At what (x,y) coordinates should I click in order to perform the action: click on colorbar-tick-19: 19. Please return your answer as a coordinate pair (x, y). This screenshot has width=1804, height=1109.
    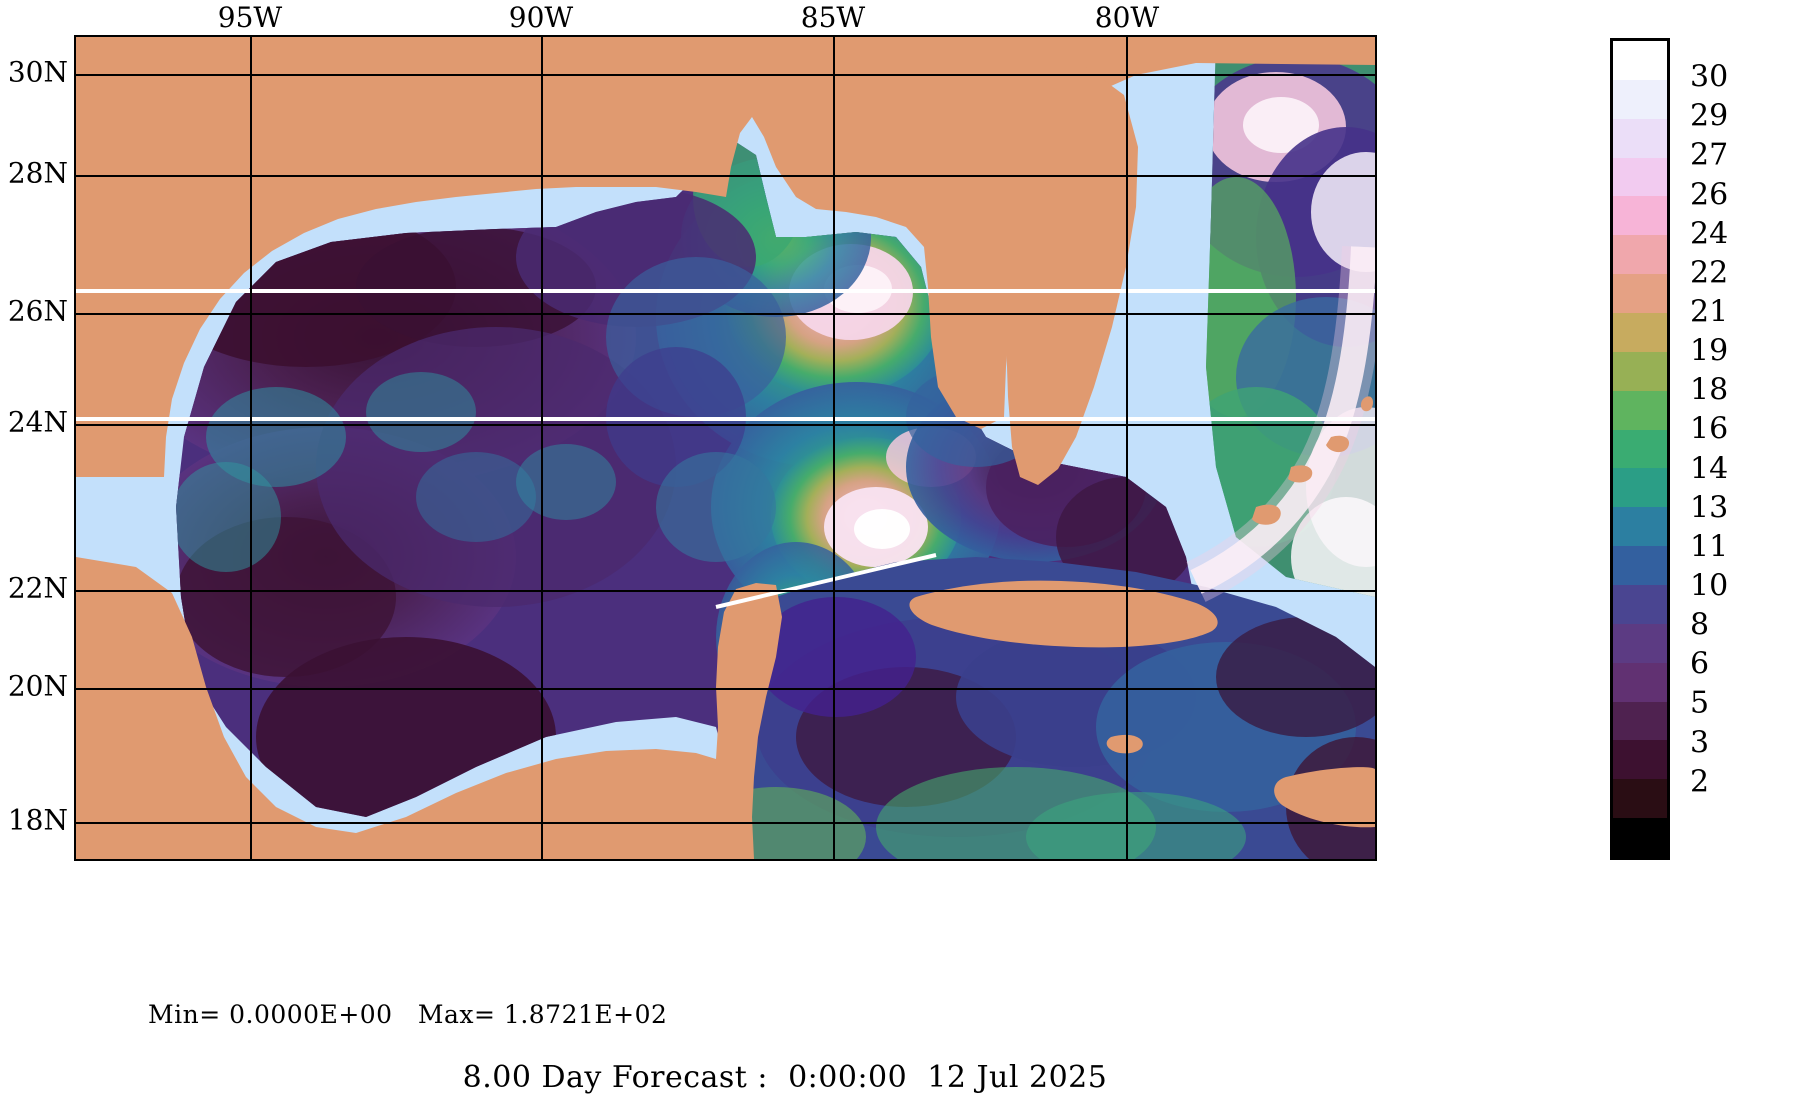
    Looking at the image, I should click on (1709, 351).